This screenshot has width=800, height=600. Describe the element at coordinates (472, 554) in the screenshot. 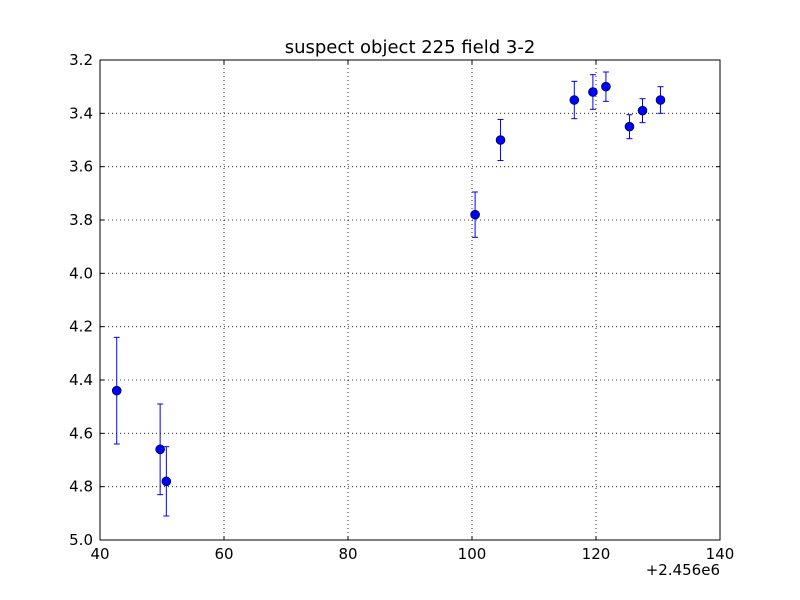

I see `x-tick-label: 100` at that location.